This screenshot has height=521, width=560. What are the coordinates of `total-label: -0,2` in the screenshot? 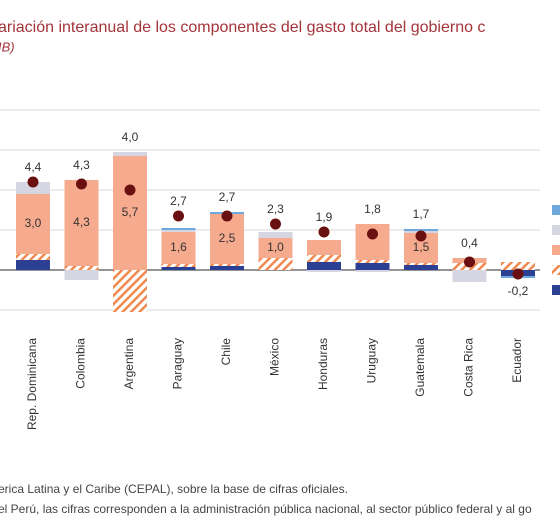 It's located at (518, 291).